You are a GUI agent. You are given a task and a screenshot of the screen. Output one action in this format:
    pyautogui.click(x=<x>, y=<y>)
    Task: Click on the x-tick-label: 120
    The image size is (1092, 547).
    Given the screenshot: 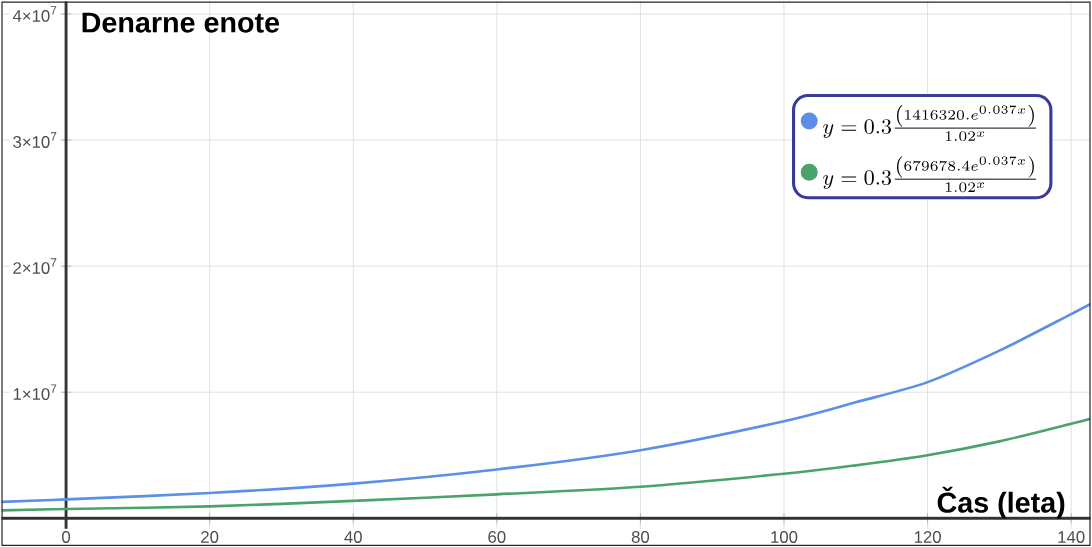 What is the action you would take?
    pyautogui.click(x=927, y=536)
    